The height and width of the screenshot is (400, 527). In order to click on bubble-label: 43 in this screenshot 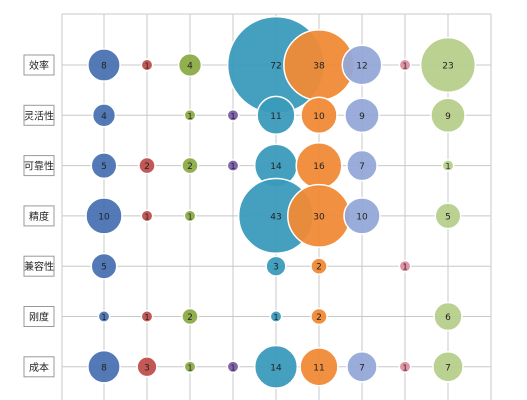, I will do `click(275, 217)`.